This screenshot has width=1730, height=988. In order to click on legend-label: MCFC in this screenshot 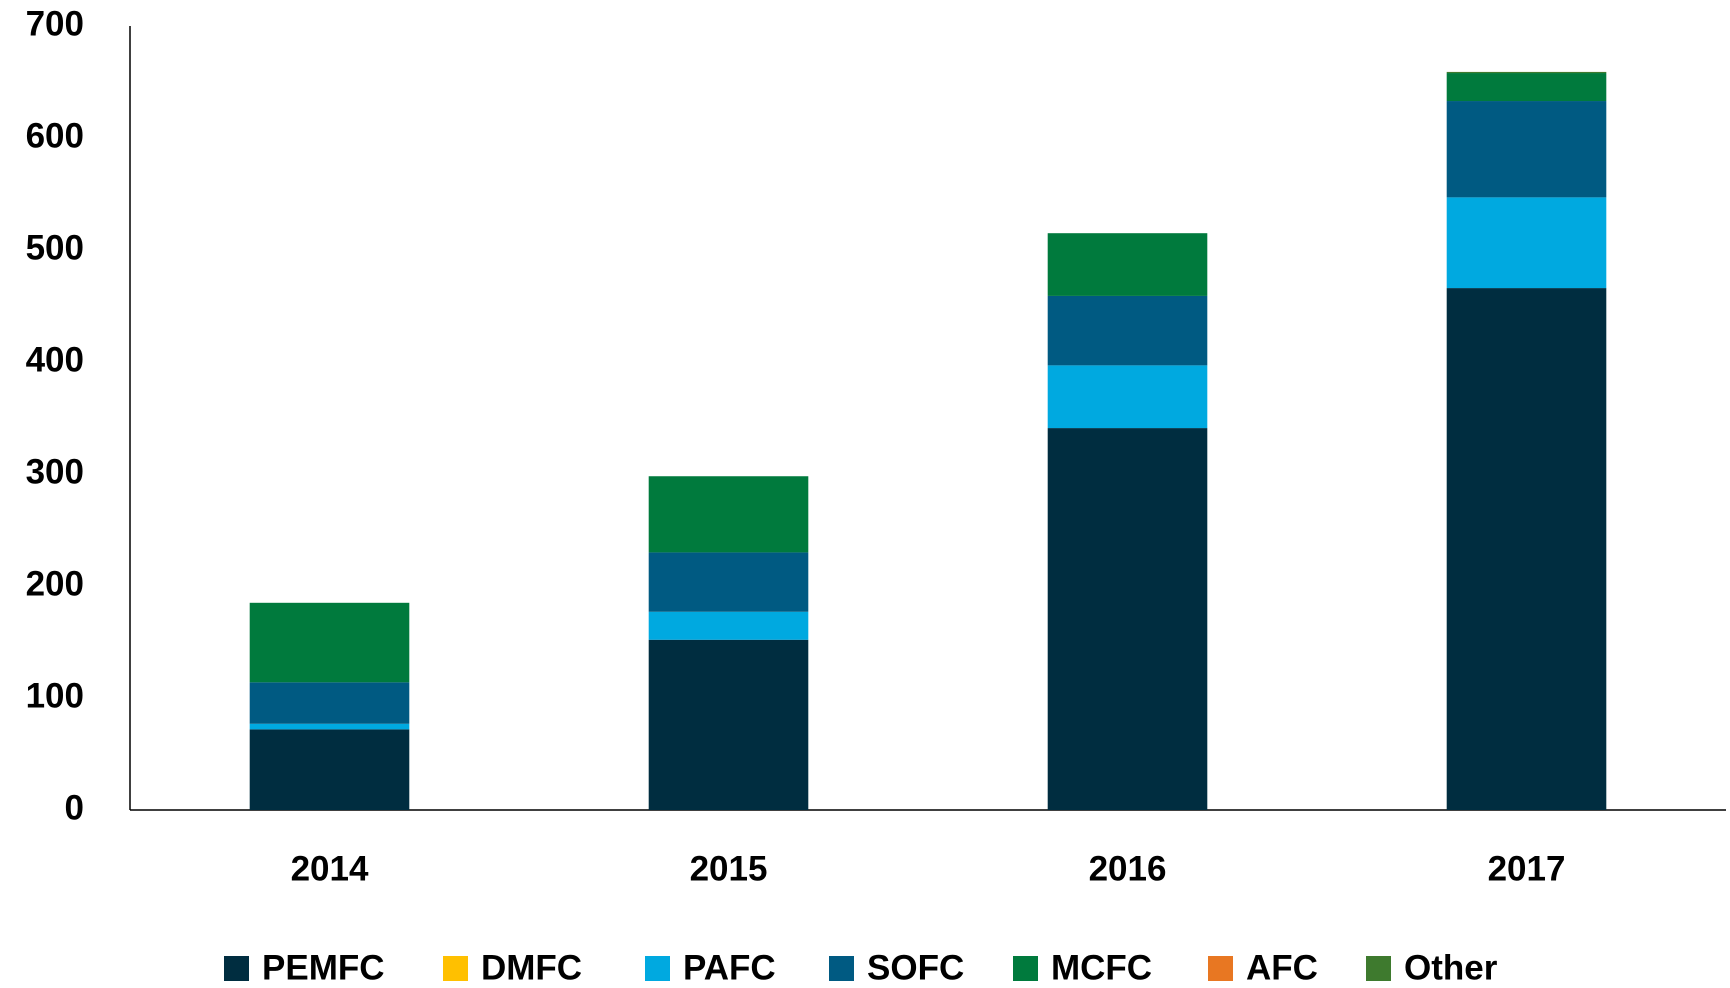, I will do `click(1101, 967)`.